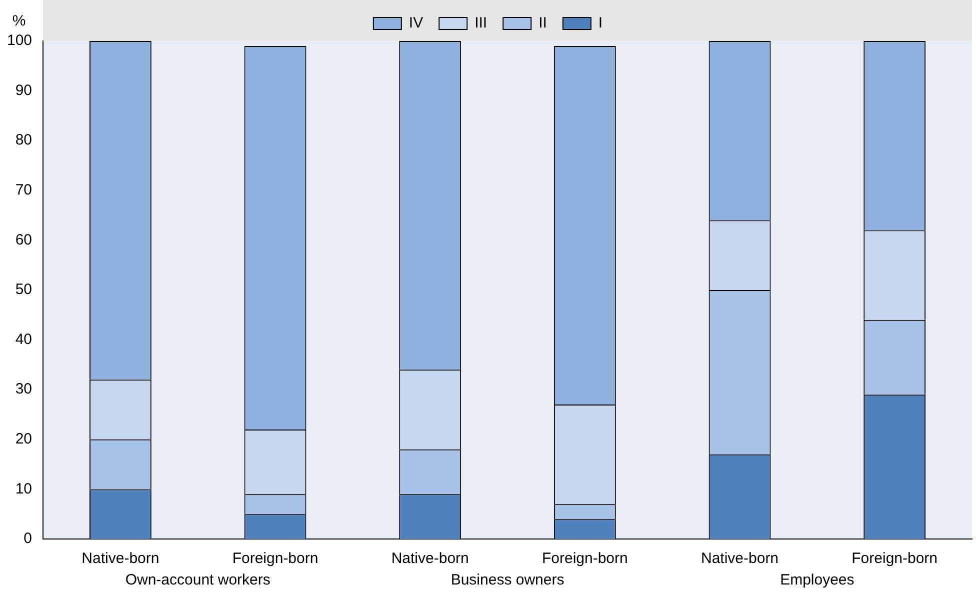 The width and height of the screenshot is (976, 599). What do you see at coordinates (19, 21) in the screenshot?
I see `y-axis-title: %` at bounding box center [19, 21].